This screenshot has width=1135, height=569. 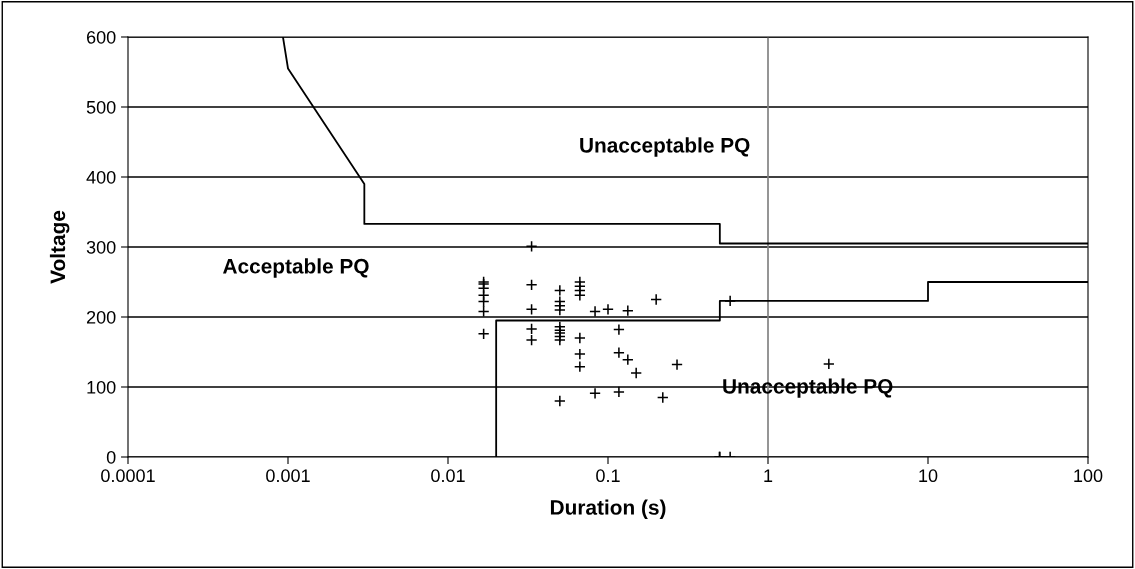 I want to click on x-tick-label: 10, so click(x=928, y=476).